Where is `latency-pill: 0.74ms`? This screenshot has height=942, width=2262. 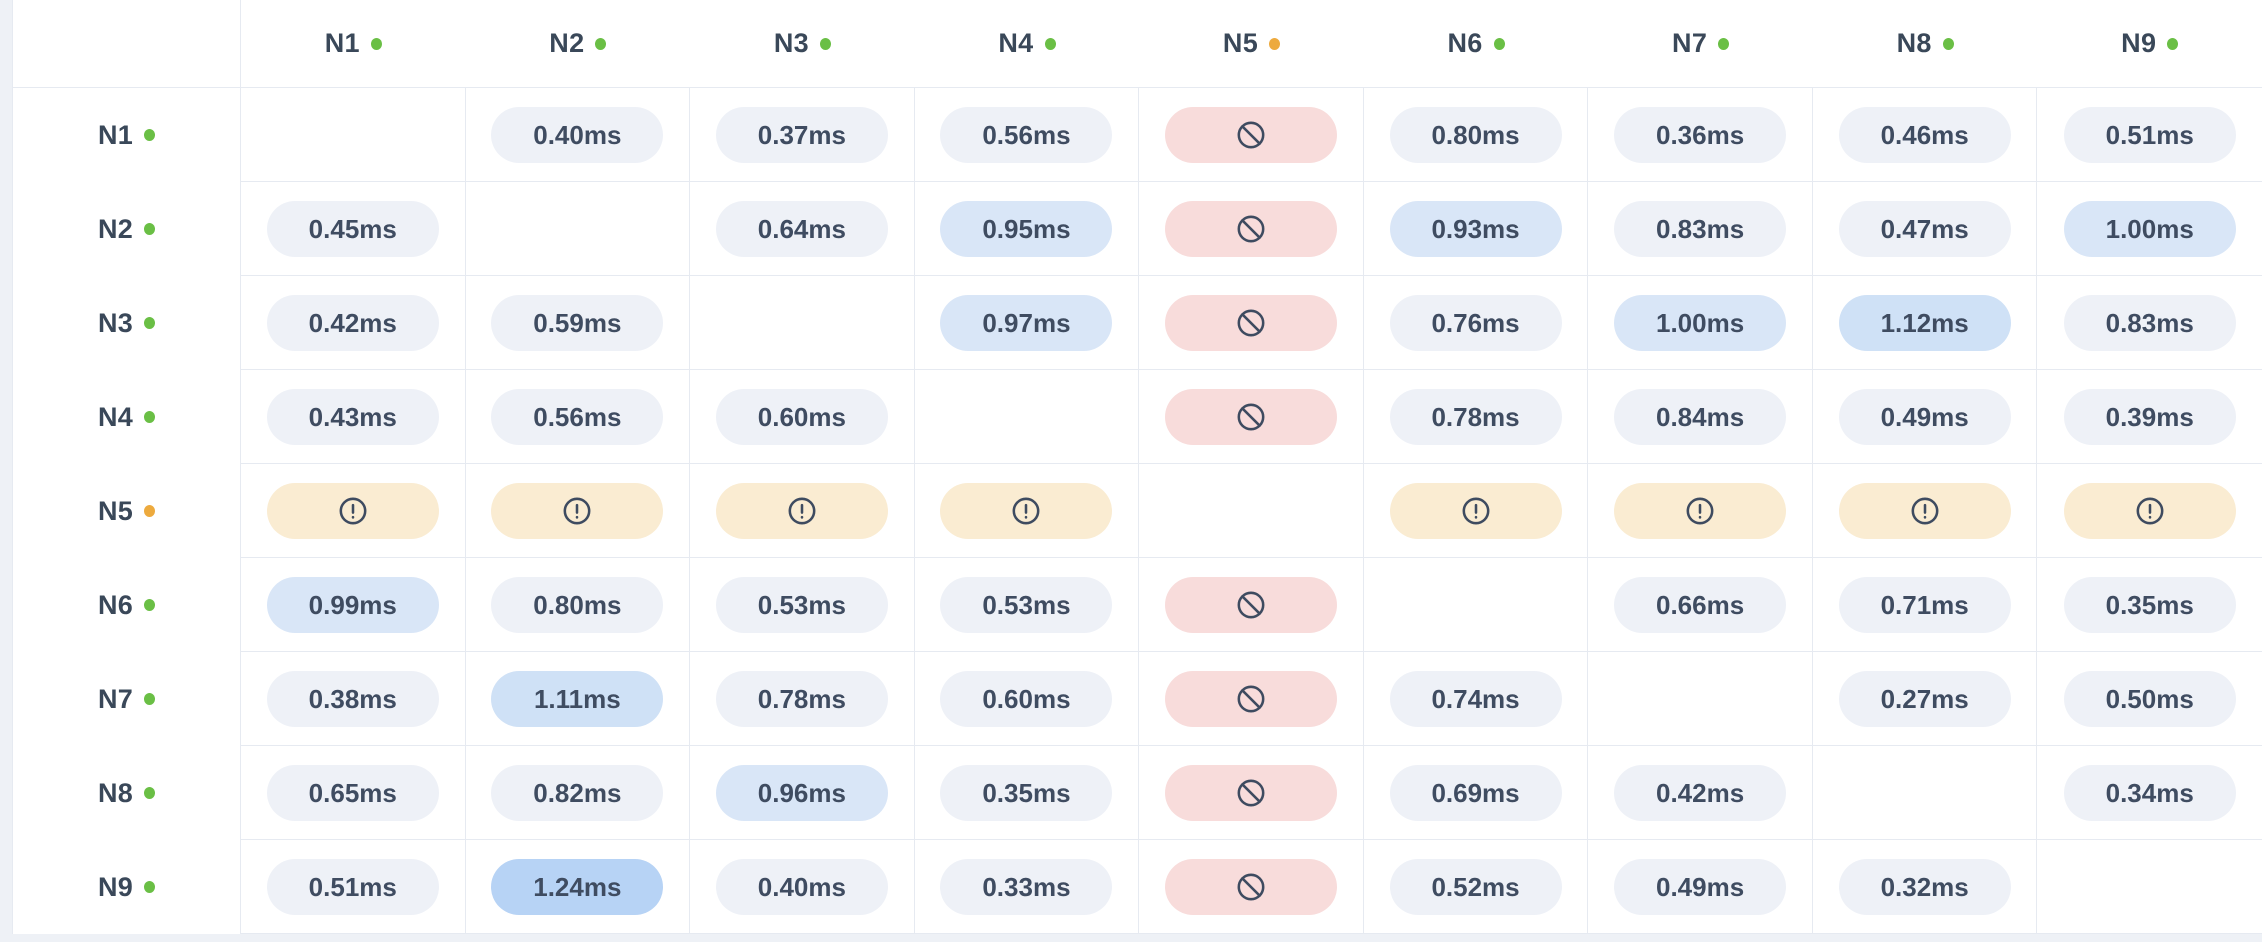 latency-pill: 0.74ms is located at coordinates (1475, 698).